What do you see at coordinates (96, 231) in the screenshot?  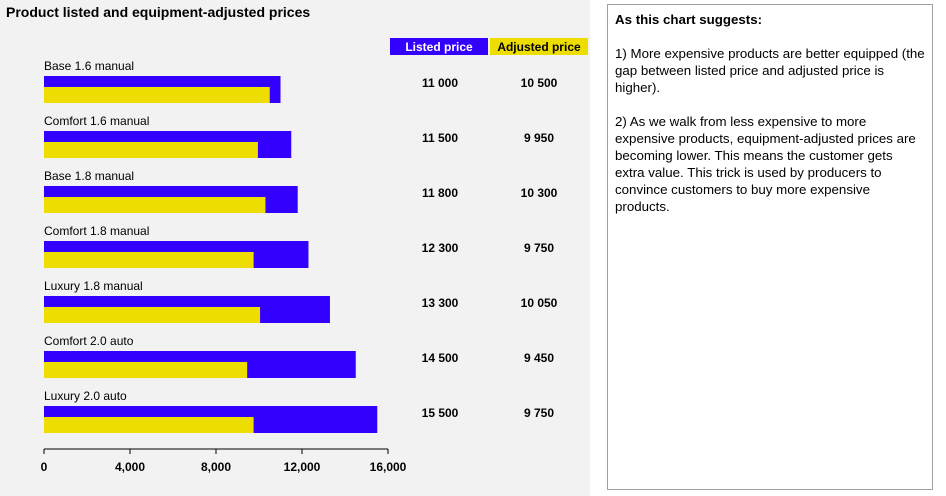 I see `category-label: Comfort 1.8 manual` at bounding box center [96, 231].